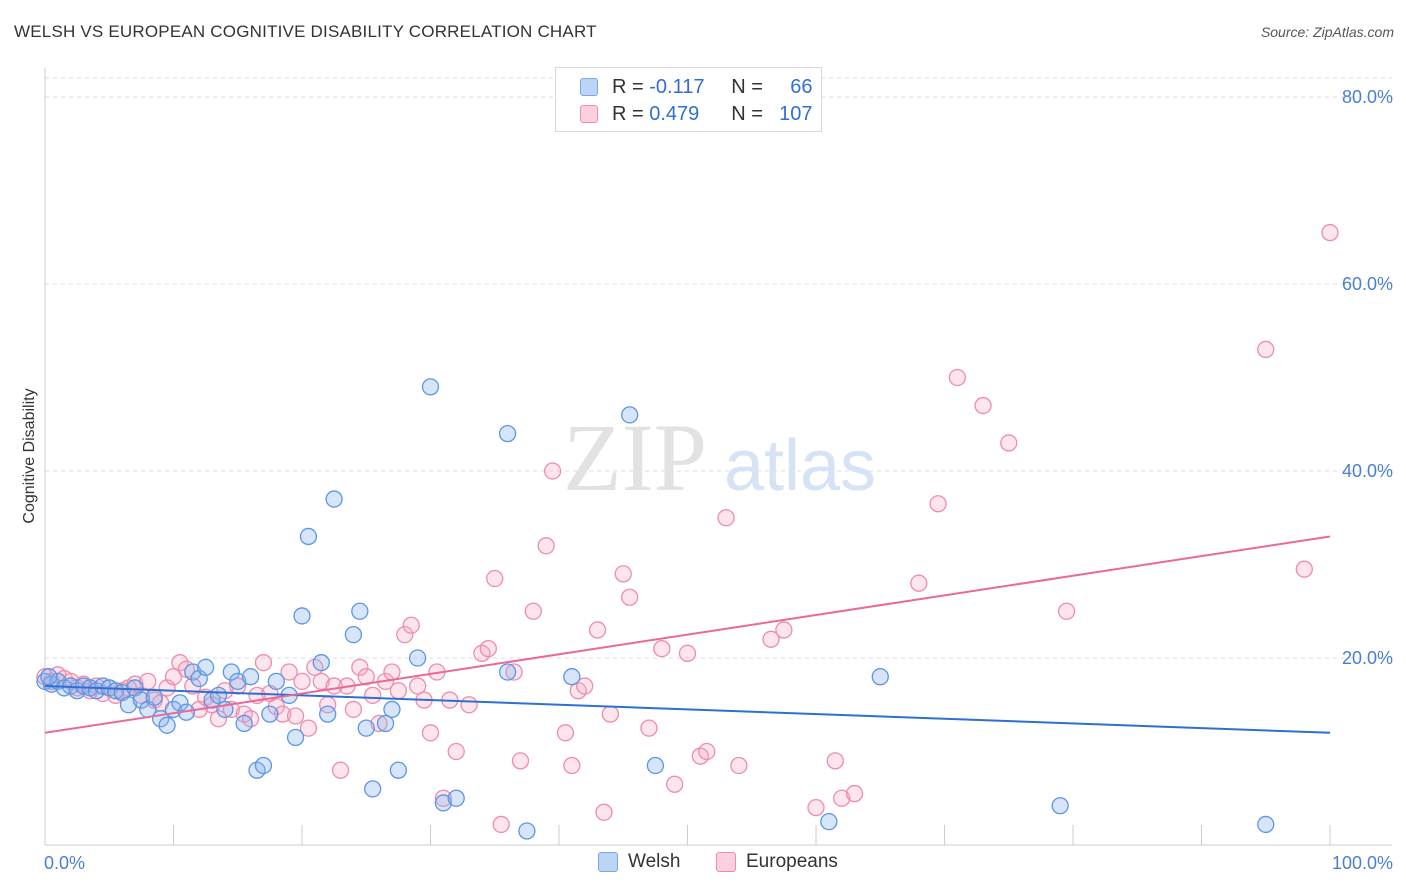 This screenshot has height=892, width=1406. Describe the element at coordinates (703, 865) in the screenshot. I see `series-legend: Welsh Europeans` at that location.